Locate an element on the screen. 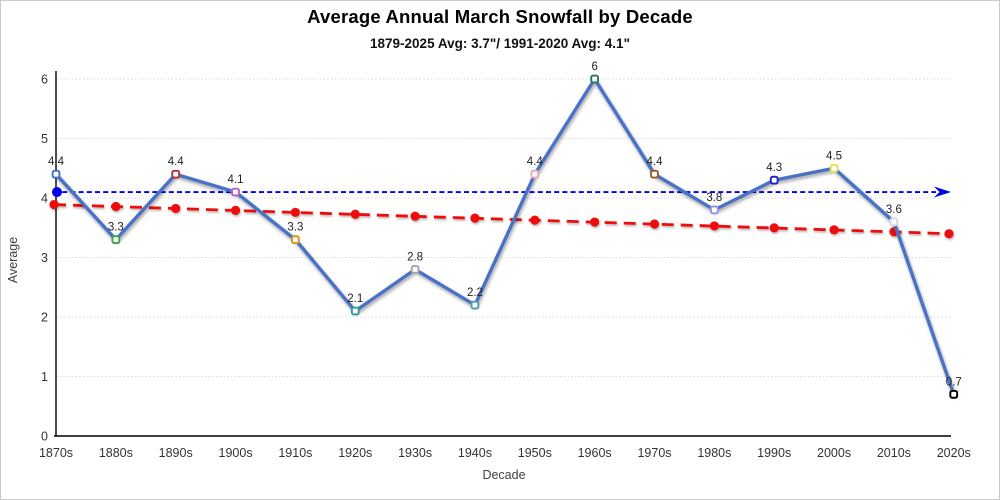 The height and width of the screenshot is (500, 1000). data-point-label: 2.2 is located at coordinates (475, 293).